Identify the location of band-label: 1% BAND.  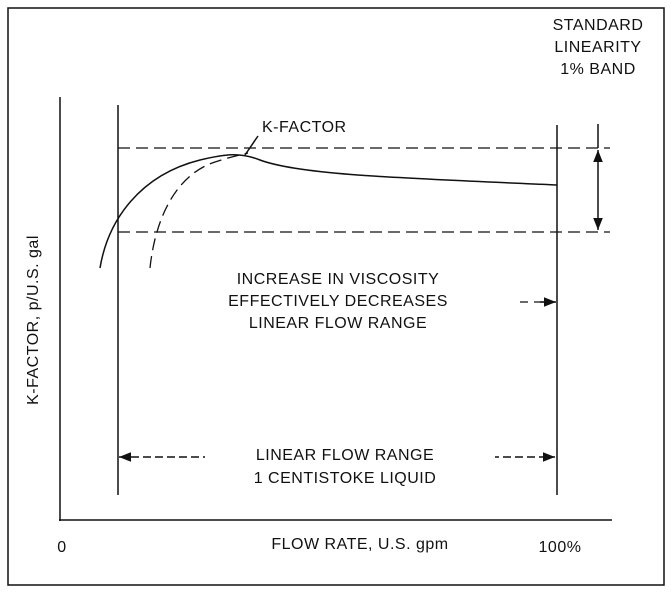
(598, 69).